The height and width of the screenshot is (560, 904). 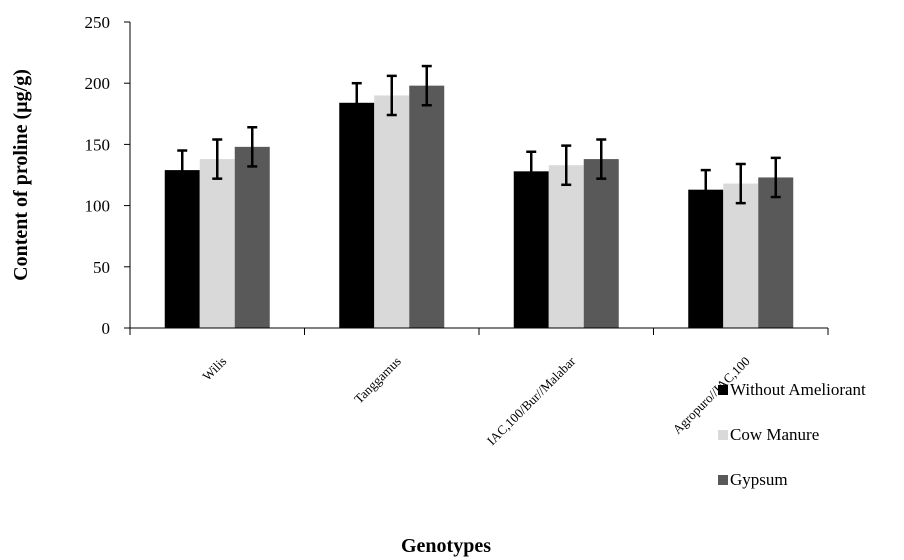 I want to click on y-tick-label: 0, so click(x=106, y=328).